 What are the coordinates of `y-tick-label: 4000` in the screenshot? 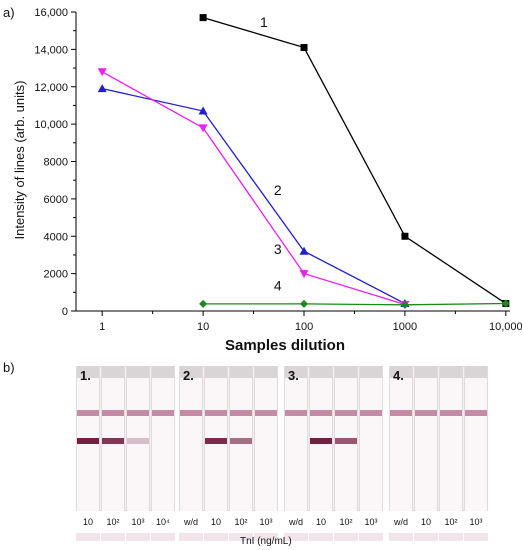 It's located at (56, 237).